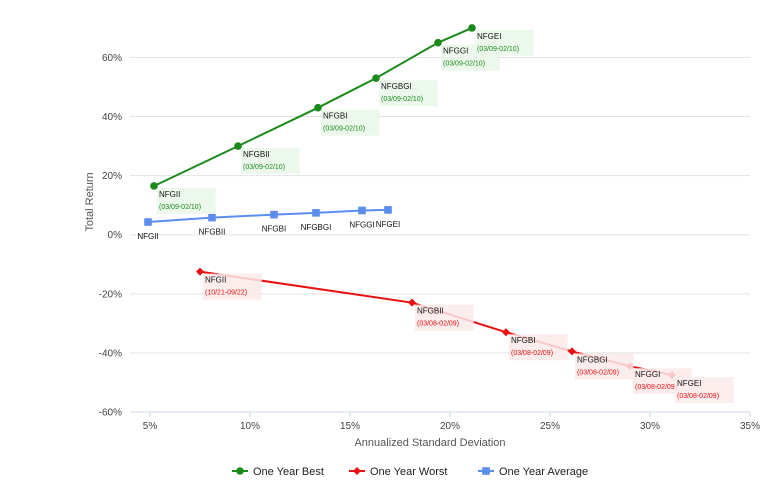  Describe the element at coordinates (110, 294) in the screenshot. I see `y-tick-label: -20%` at that location.